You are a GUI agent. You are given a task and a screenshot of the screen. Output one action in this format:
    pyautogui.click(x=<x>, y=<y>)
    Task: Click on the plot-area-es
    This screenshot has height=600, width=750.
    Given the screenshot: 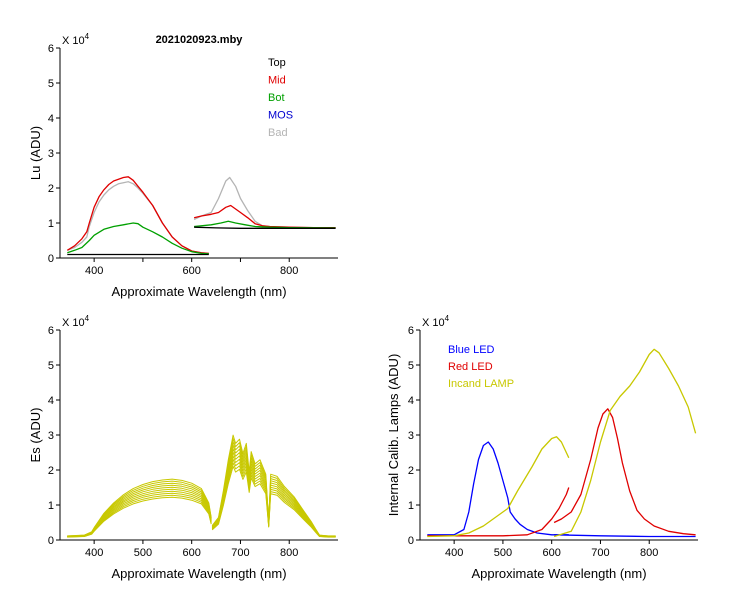 What is the action you would take?
    pyautogui.click(x=201, y=486)
    